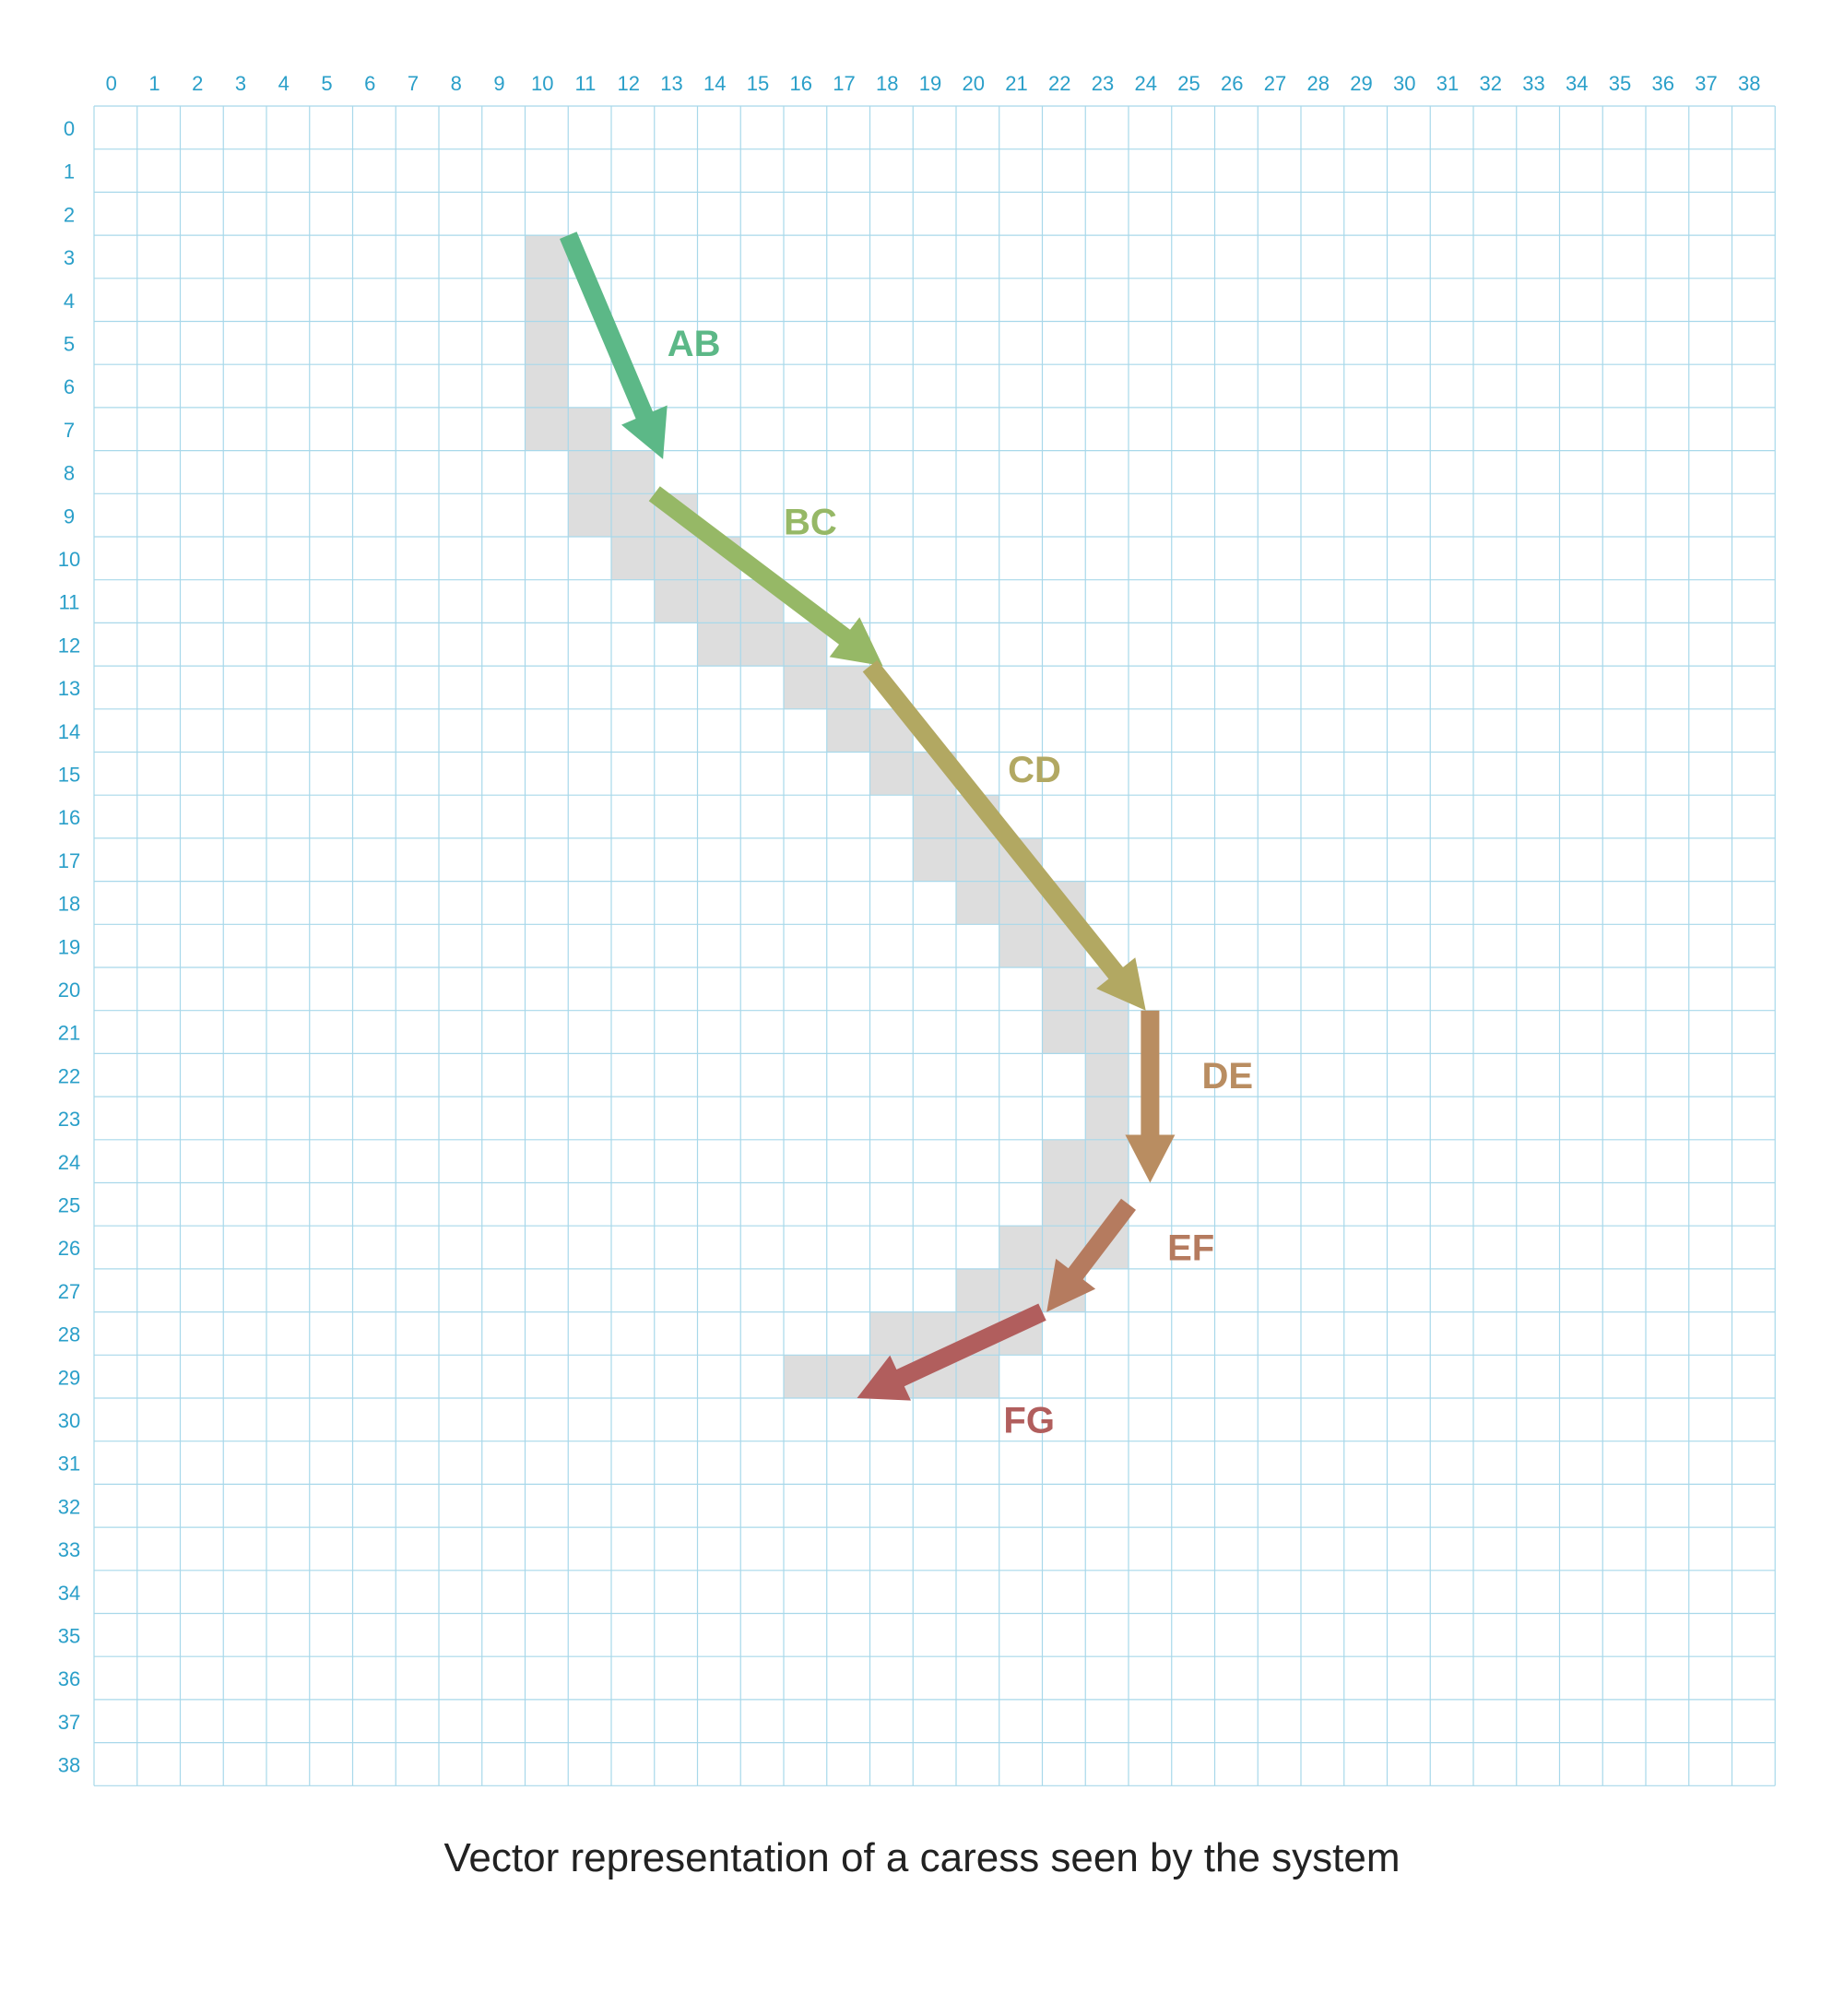 Image resolution: width=1844 pixels, height=2016 pixels. What do you see at coordinates (241, 83) in the screenshot?
I see `column-label: 3` at bounding box center [241, 83].